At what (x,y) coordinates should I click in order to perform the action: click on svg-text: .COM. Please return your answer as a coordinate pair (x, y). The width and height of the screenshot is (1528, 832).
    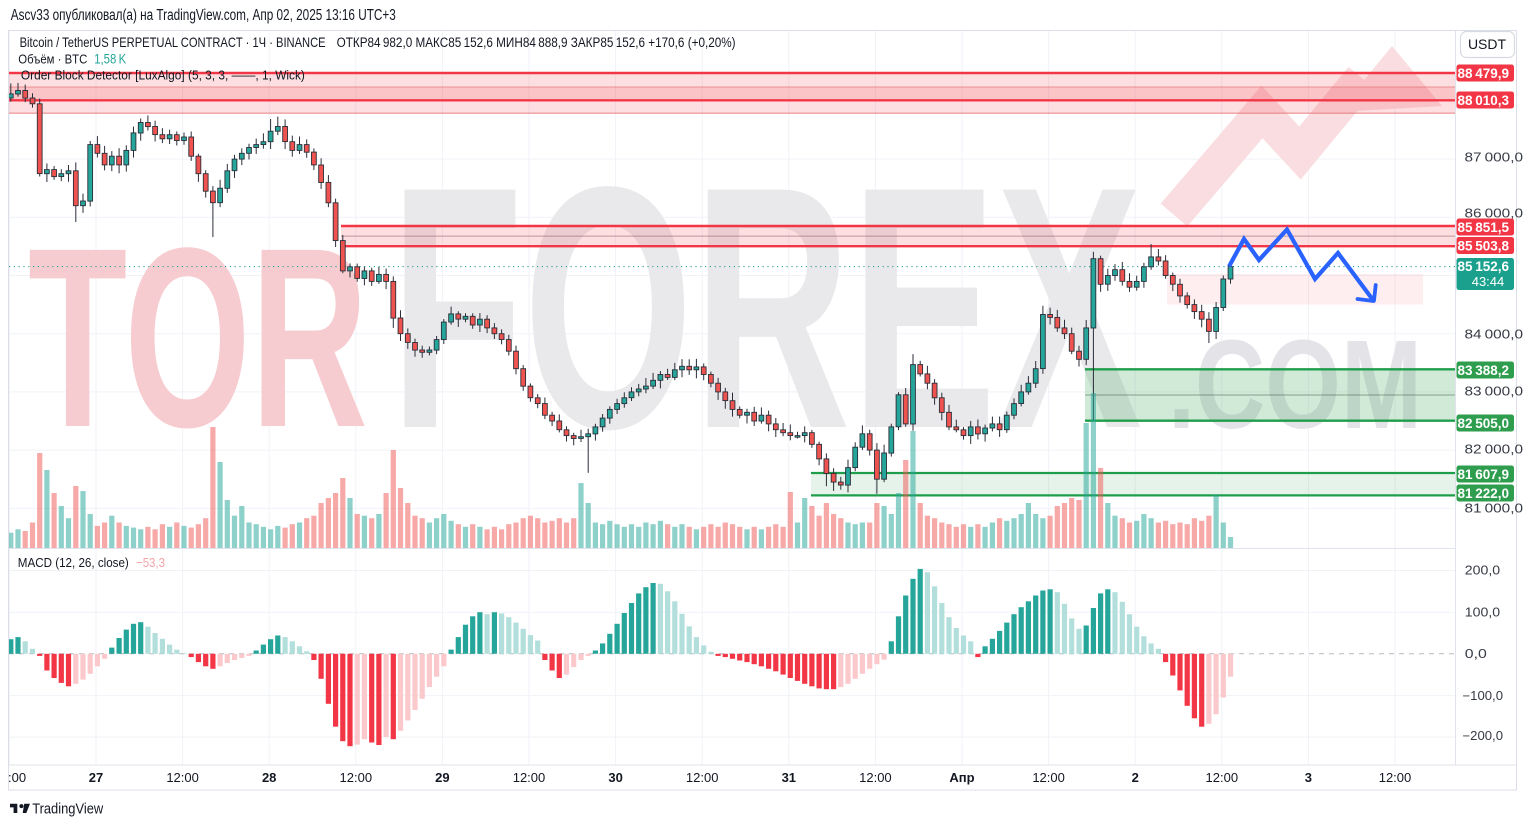
    Looking at the image, I should click on (1295, 384).